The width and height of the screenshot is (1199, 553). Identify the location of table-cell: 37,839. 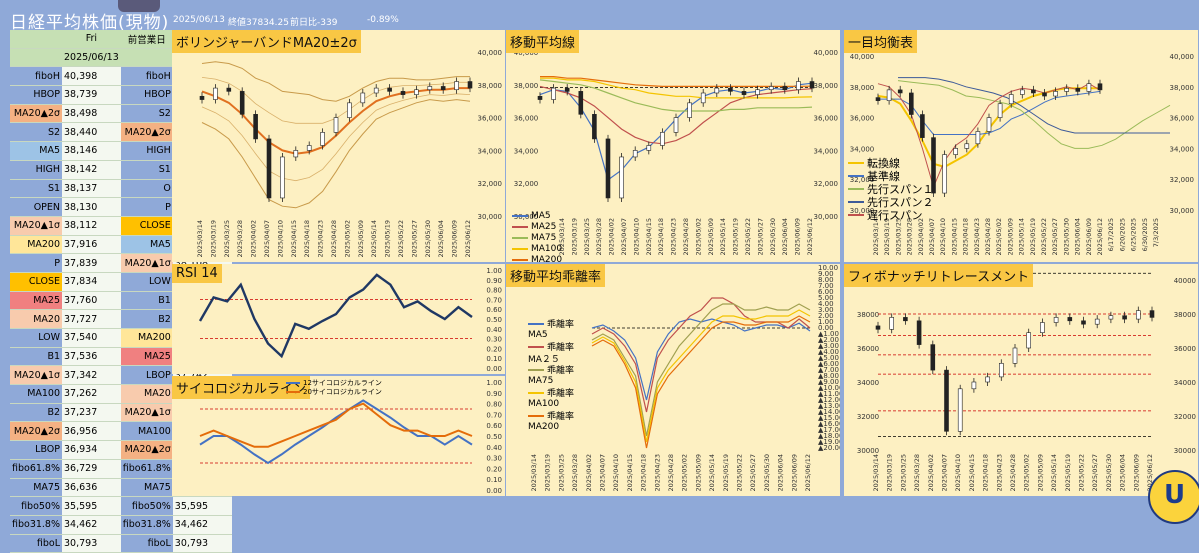
(91, 263).